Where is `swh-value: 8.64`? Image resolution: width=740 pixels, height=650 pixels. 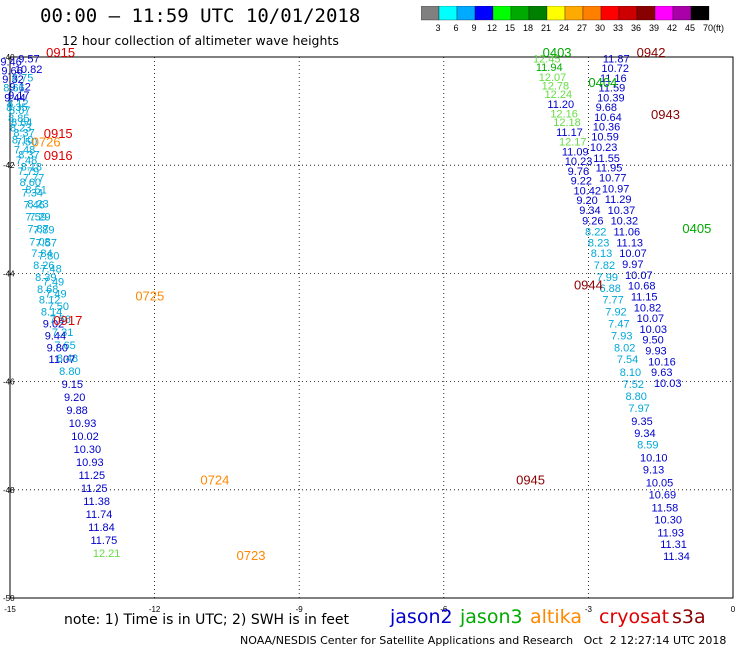
swh-value: 8.64 is located at coordinates (21, 123).